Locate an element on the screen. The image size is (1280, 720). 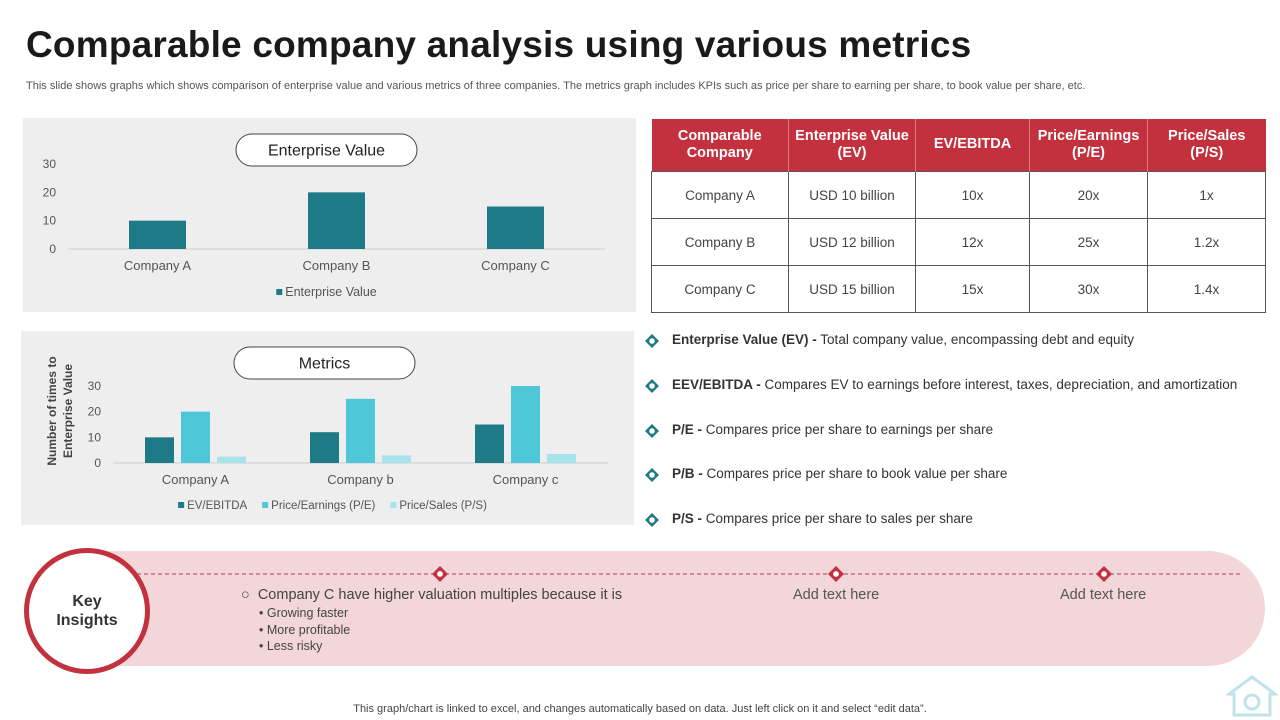
definition-term: Enterprise Value (EV) - is located at coordinates (744, 339).